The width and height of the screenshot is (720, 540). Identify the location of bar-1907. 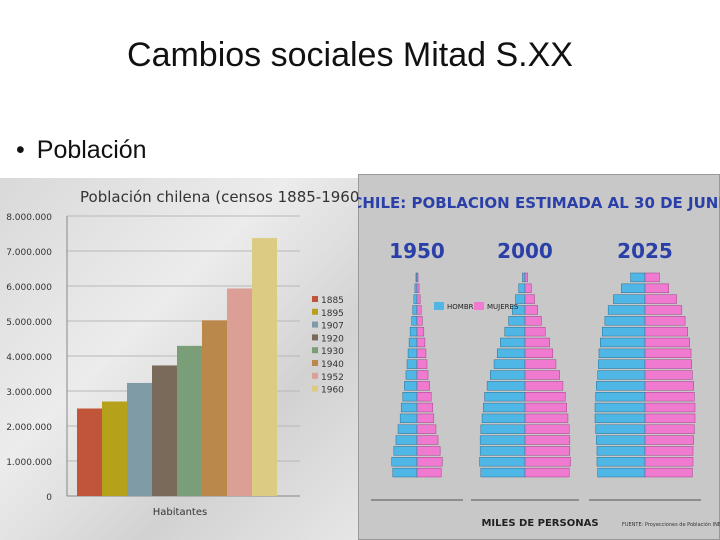
(139, 439).